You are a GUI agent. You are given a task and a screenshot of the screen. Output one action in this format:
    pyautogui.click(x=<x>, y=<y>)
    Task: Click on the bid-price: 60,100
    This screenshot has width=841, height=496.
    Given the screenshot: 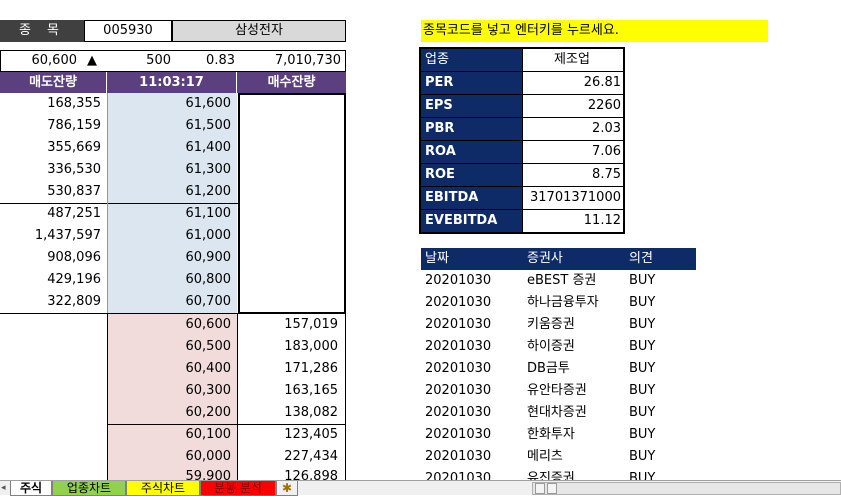 What is the action you would take?
    pyautogui.click(x=172, y=435)
    